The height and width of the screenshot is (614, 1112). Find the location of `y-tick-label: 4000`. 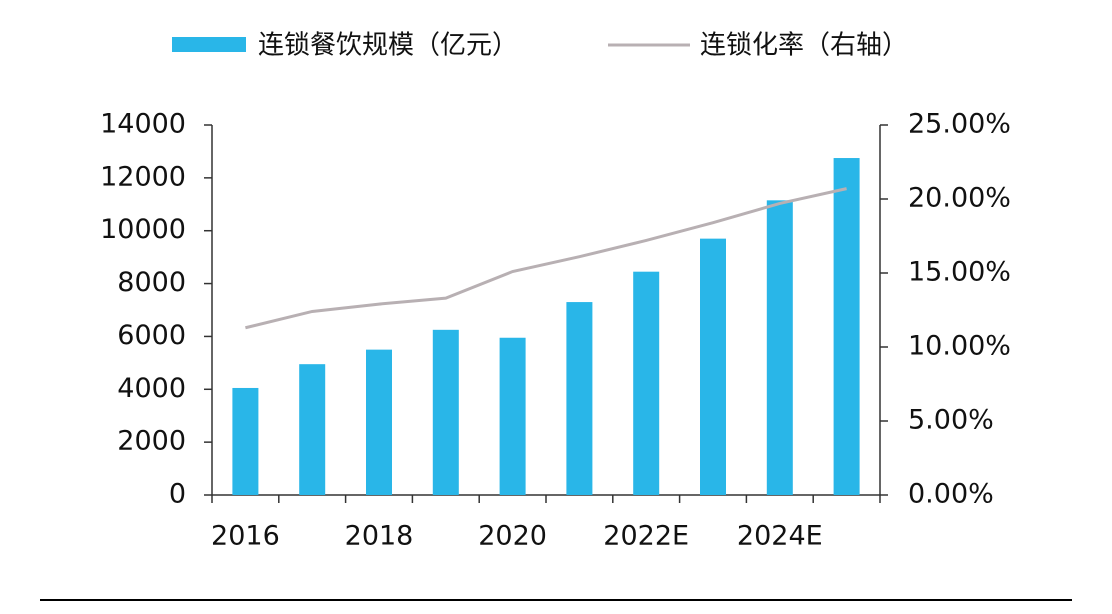

y-tick-label: 4000 is located at coordinates (151, 388).